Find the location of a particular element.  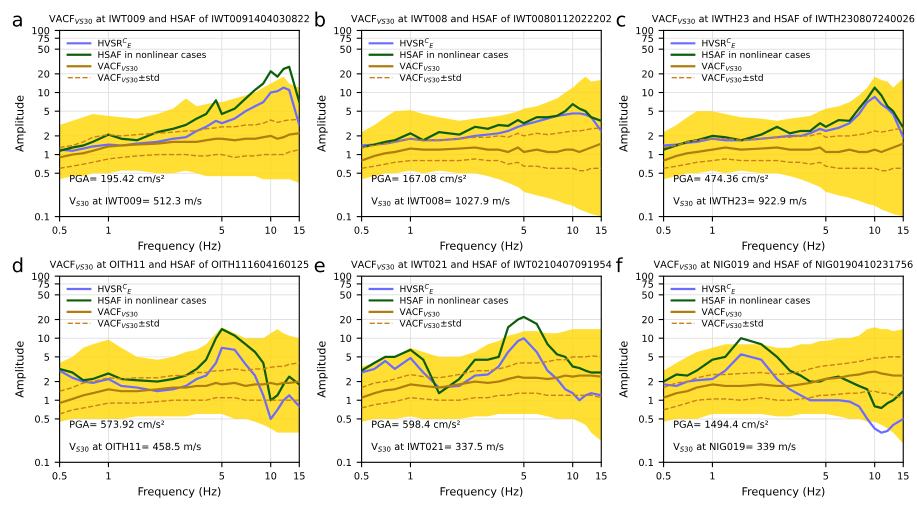

annotation: PGA= 167.08 cm/s² is located at coordinates (419, 178).